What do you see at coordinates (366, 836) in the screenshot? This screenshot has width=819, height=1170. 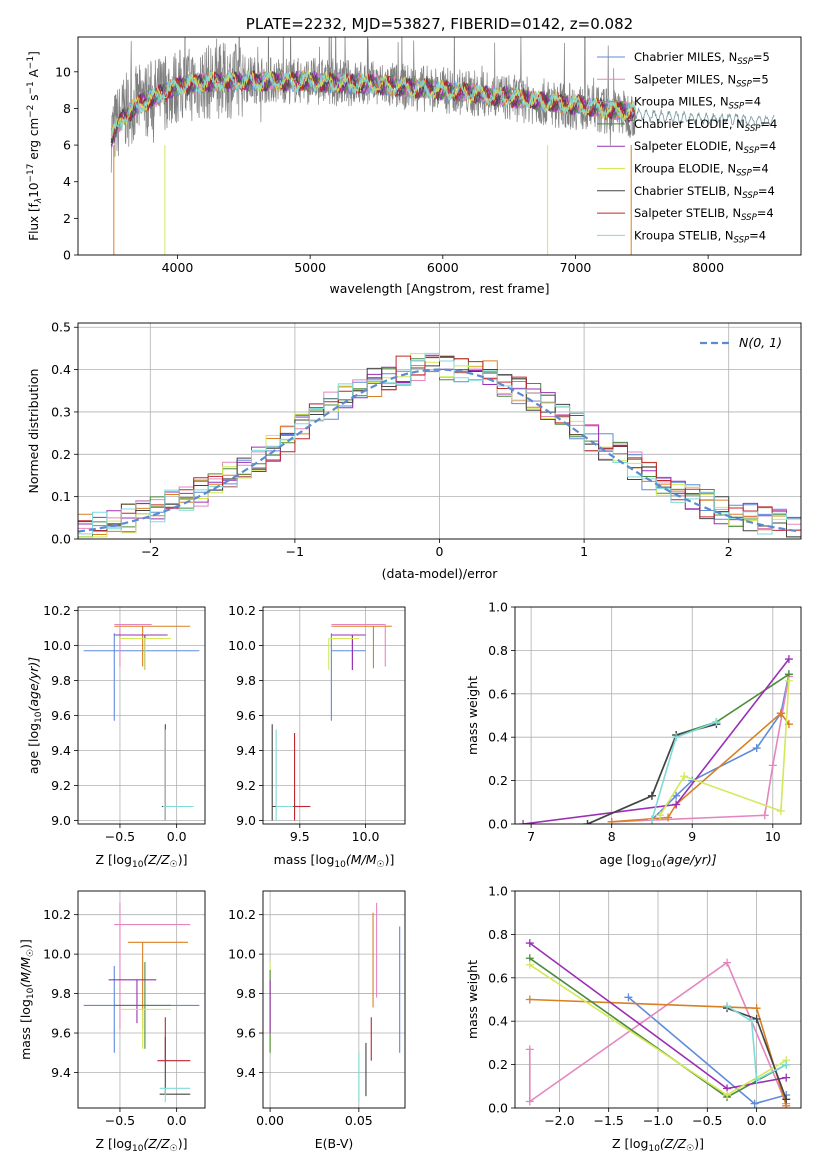 I see `x-tick-label: 10.0` at bounding box center [366, 836].